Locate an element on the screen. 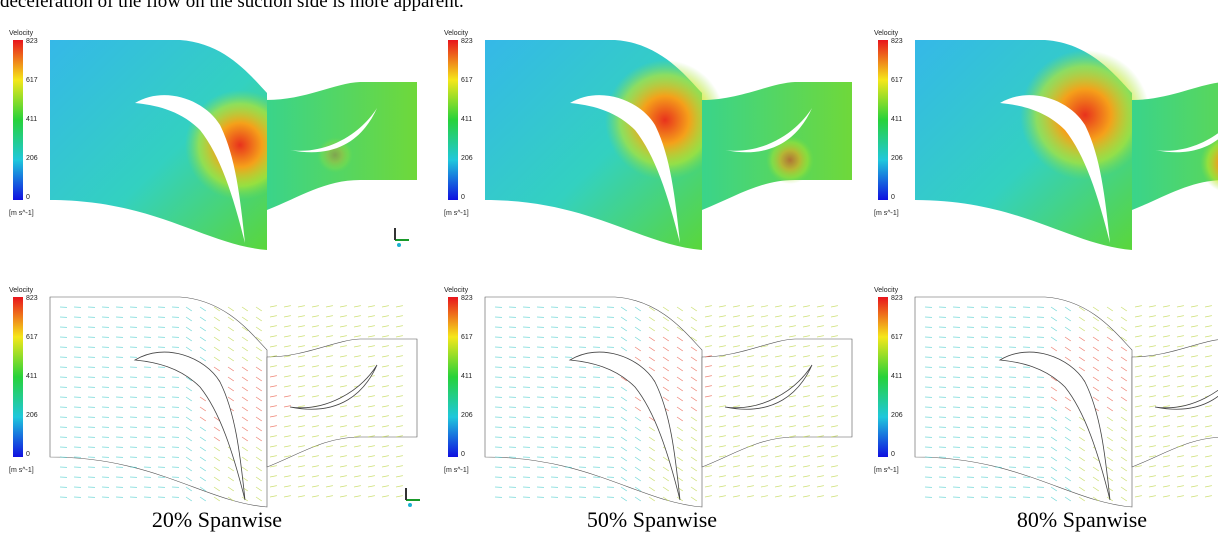  legend-tick: 206 is located at coordinates (467, 158).